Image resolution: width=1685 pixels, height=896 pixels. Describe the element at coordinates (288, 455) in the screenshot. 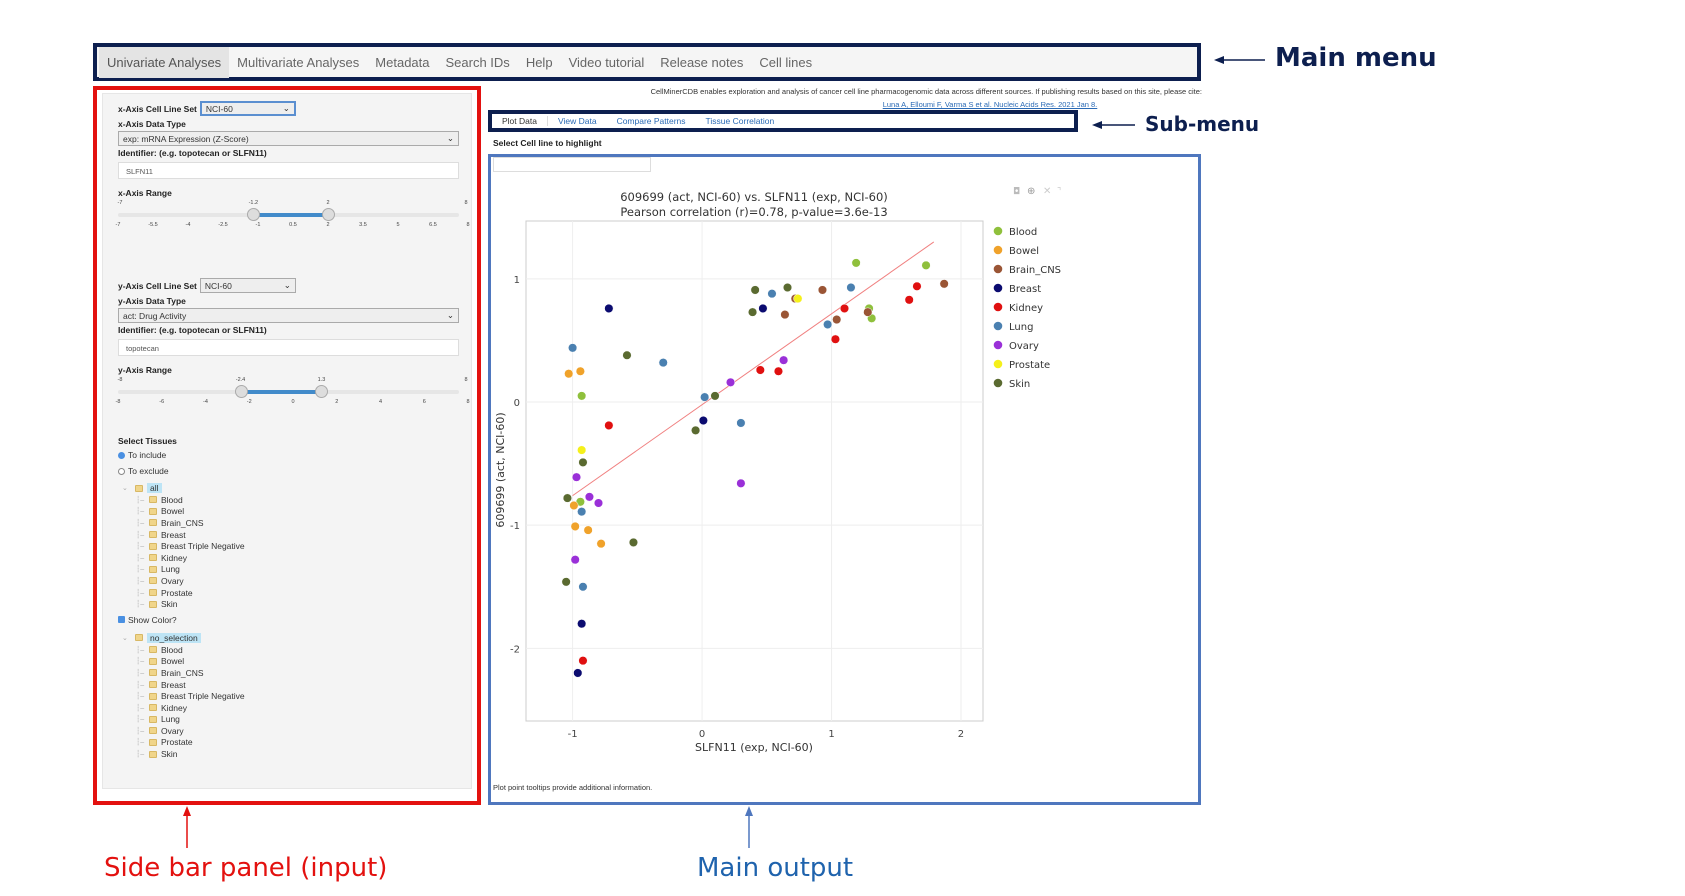

I see `radio-include: To include` at that location.